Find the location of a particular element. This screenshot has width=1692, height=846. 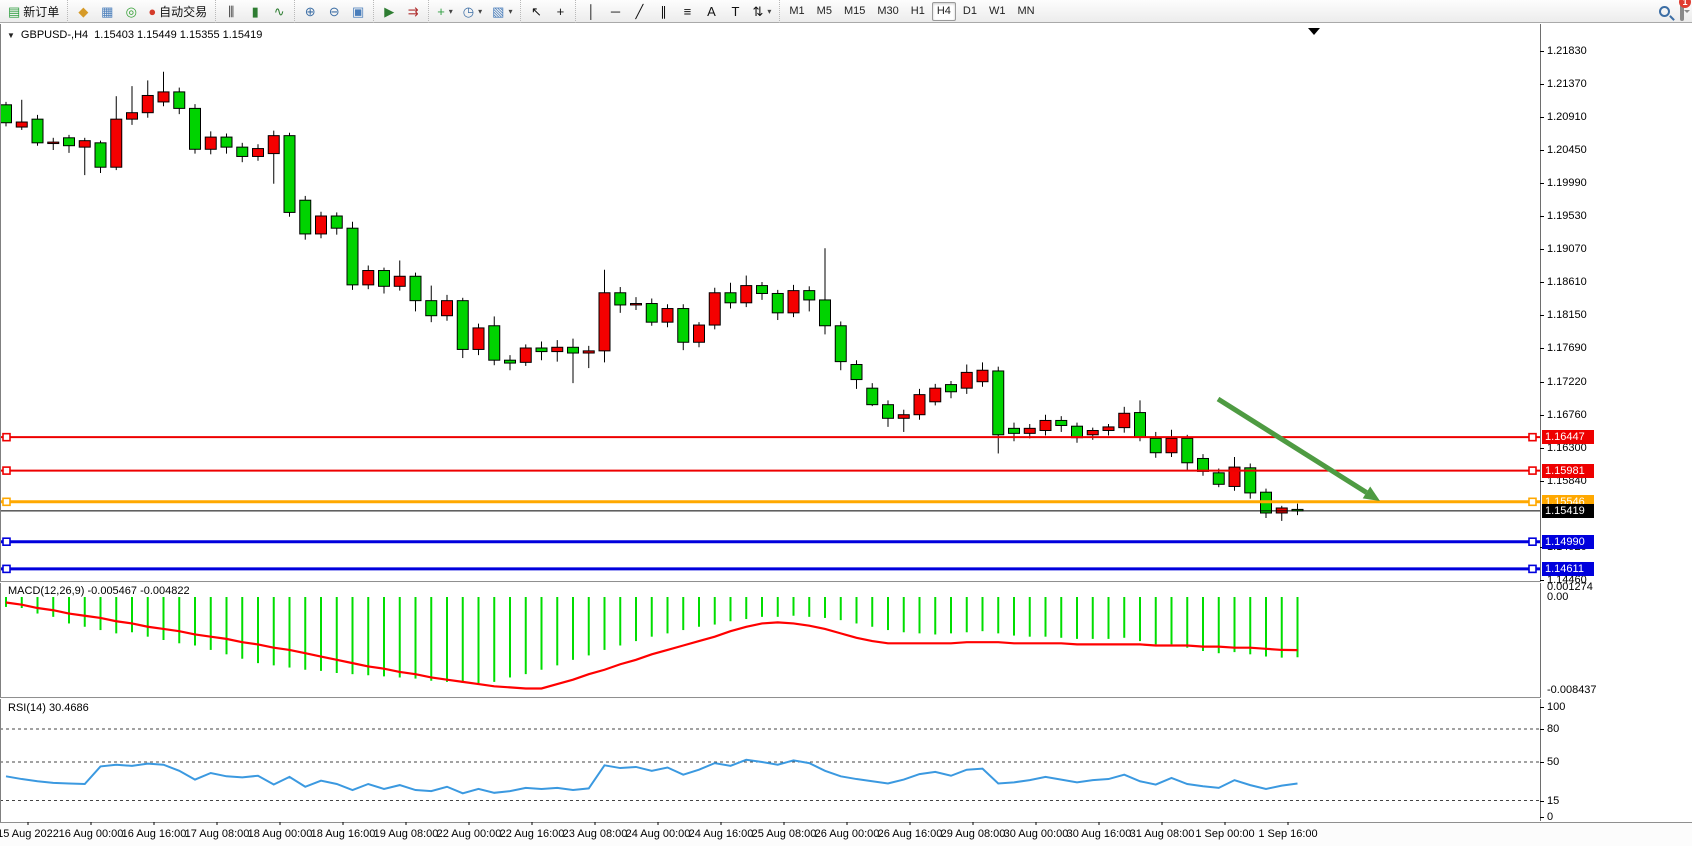

trend-arrow-head is located at coordinates (1371, 493).